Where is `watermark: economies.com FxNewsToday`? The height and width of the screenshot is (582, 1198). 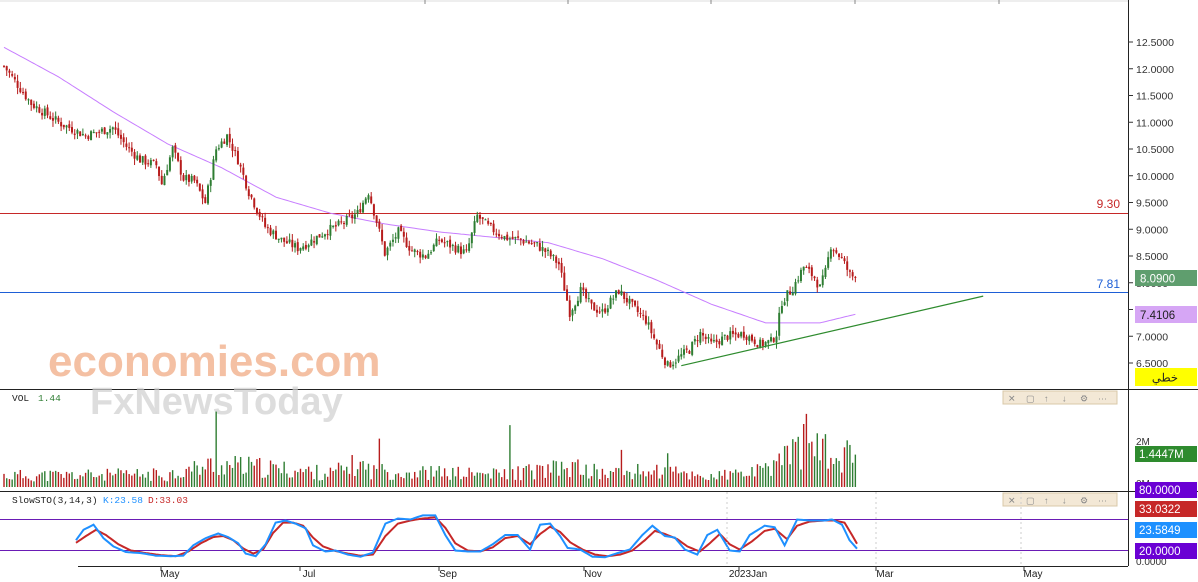 watermark: economies.com FxNewsToday is located at coordinates (214, 380).